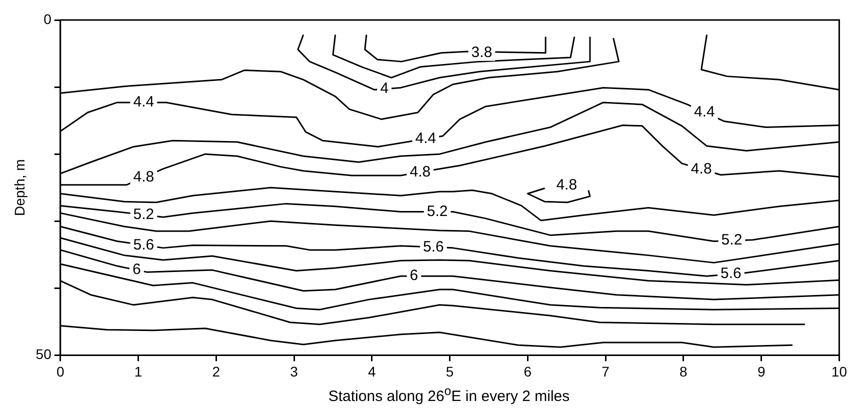 The width and height of the screenshot is (858, 415). Describe the element at coordinates (449, 394) in the screenshot. I see `x-axis-title: Stations along 26$^{o}$E in every 2 miles` at that location.